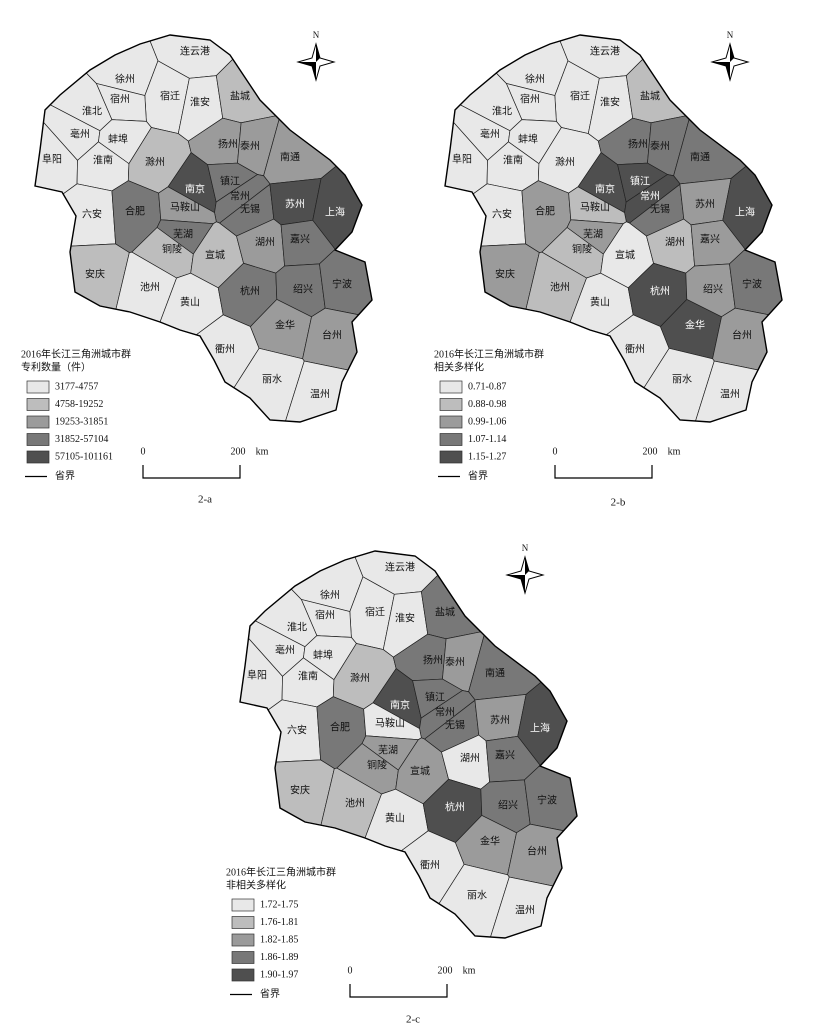  I want to click on map-caption: 2-b, so click(618, 503).